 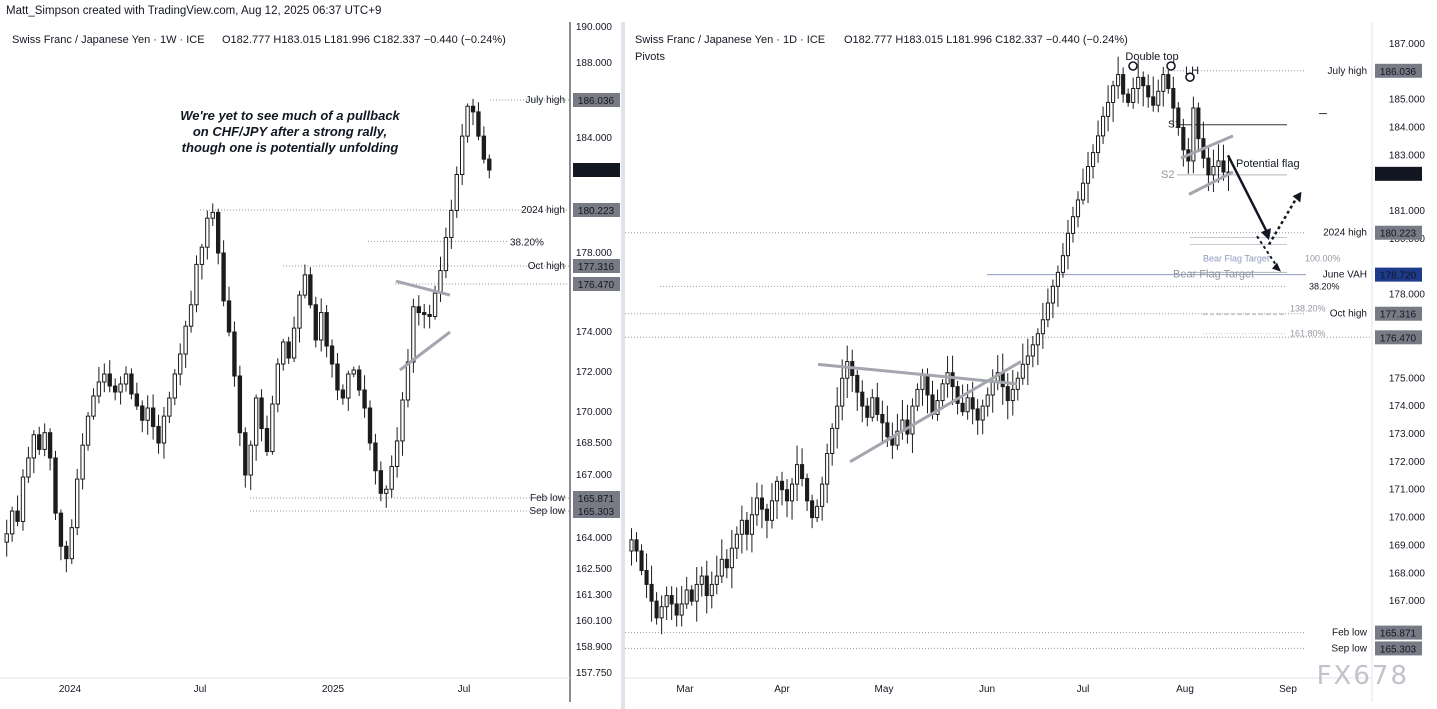 What do you see at coordinates (1185, 689) in the screenshot?
I see `time-tick: Aug` at bounding box center [1185, 689].